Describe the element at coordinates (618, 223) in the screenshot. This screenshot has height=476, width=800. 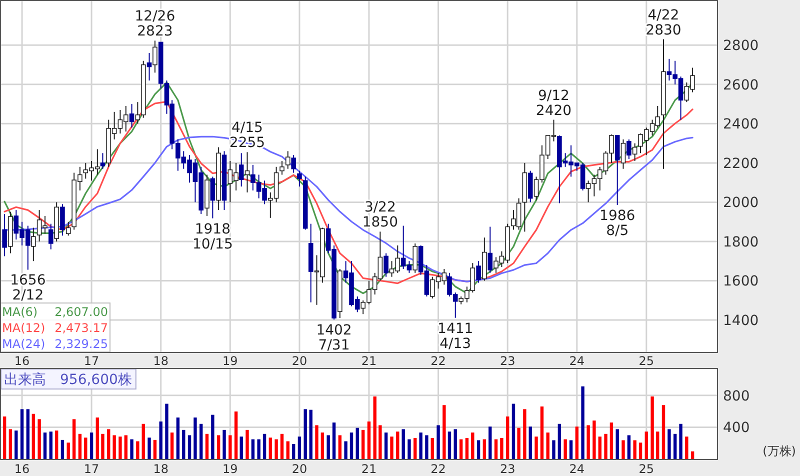
I see `annotation: 1986 8/5` at that location.